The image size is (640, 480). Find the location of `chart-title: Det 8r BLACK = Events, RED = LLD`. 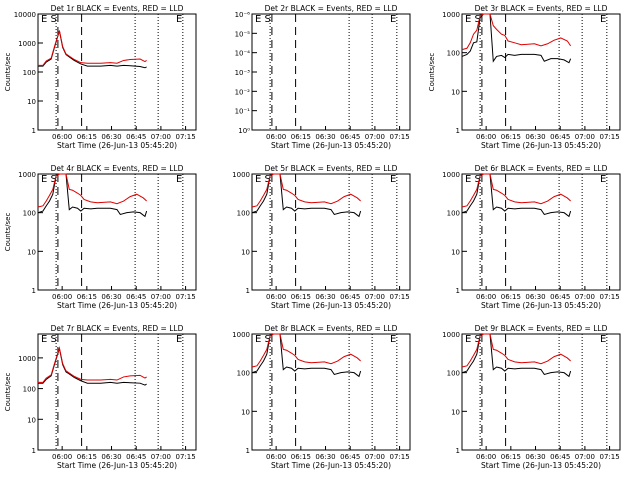

chart-title: Det 8r BLACK = Events, RED = LLD is located at coordinates (331, 328).